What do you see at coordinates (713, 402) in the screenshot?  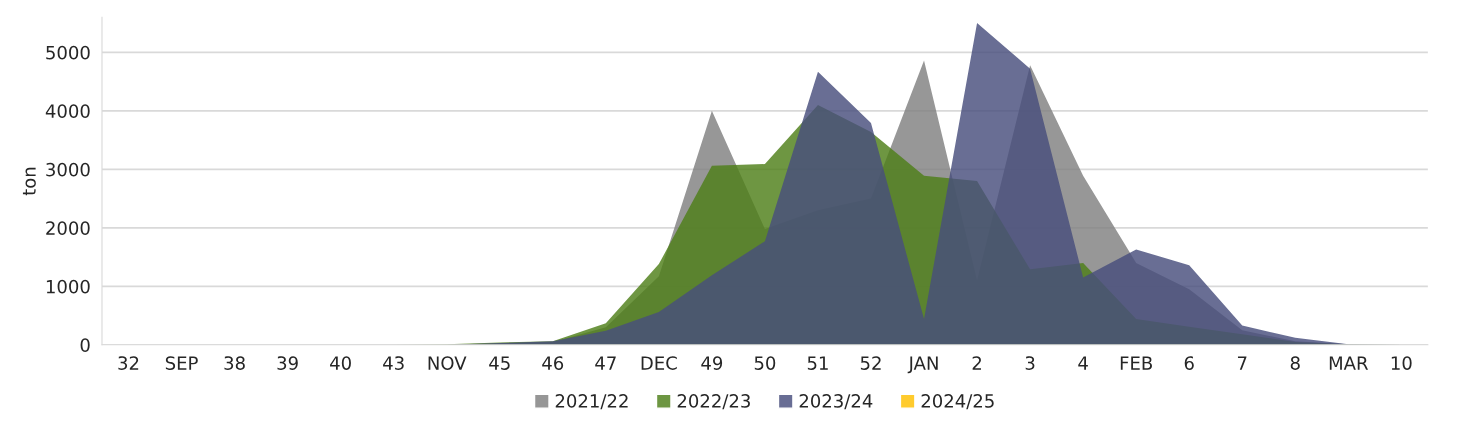 I see `legend-label: 2022/23` at bounding box center [713, 402].